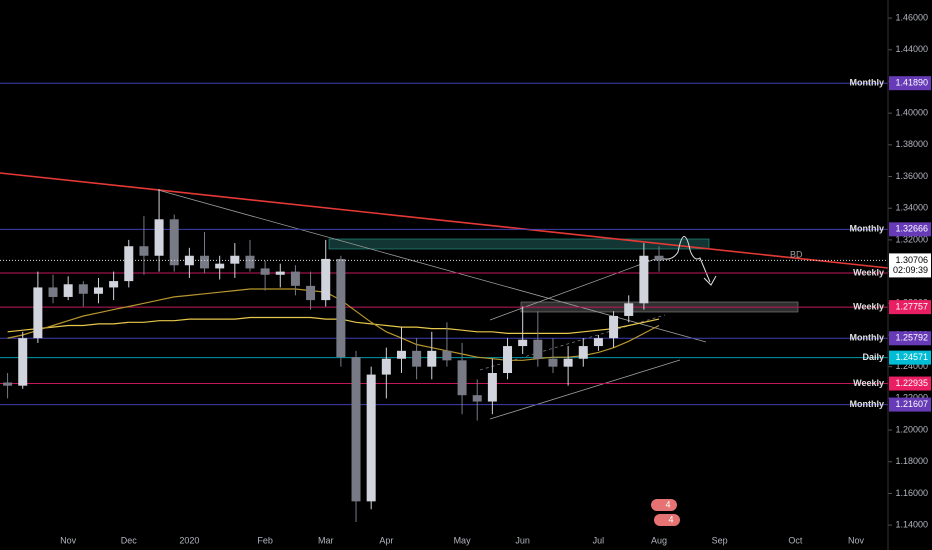 Image resolution: width=932 pixels, height=550 pixels. What do you see at coordinates (68, 540) in the screenshot?
I see `x-tick-label: Nov` at bounding box center [68, 540].